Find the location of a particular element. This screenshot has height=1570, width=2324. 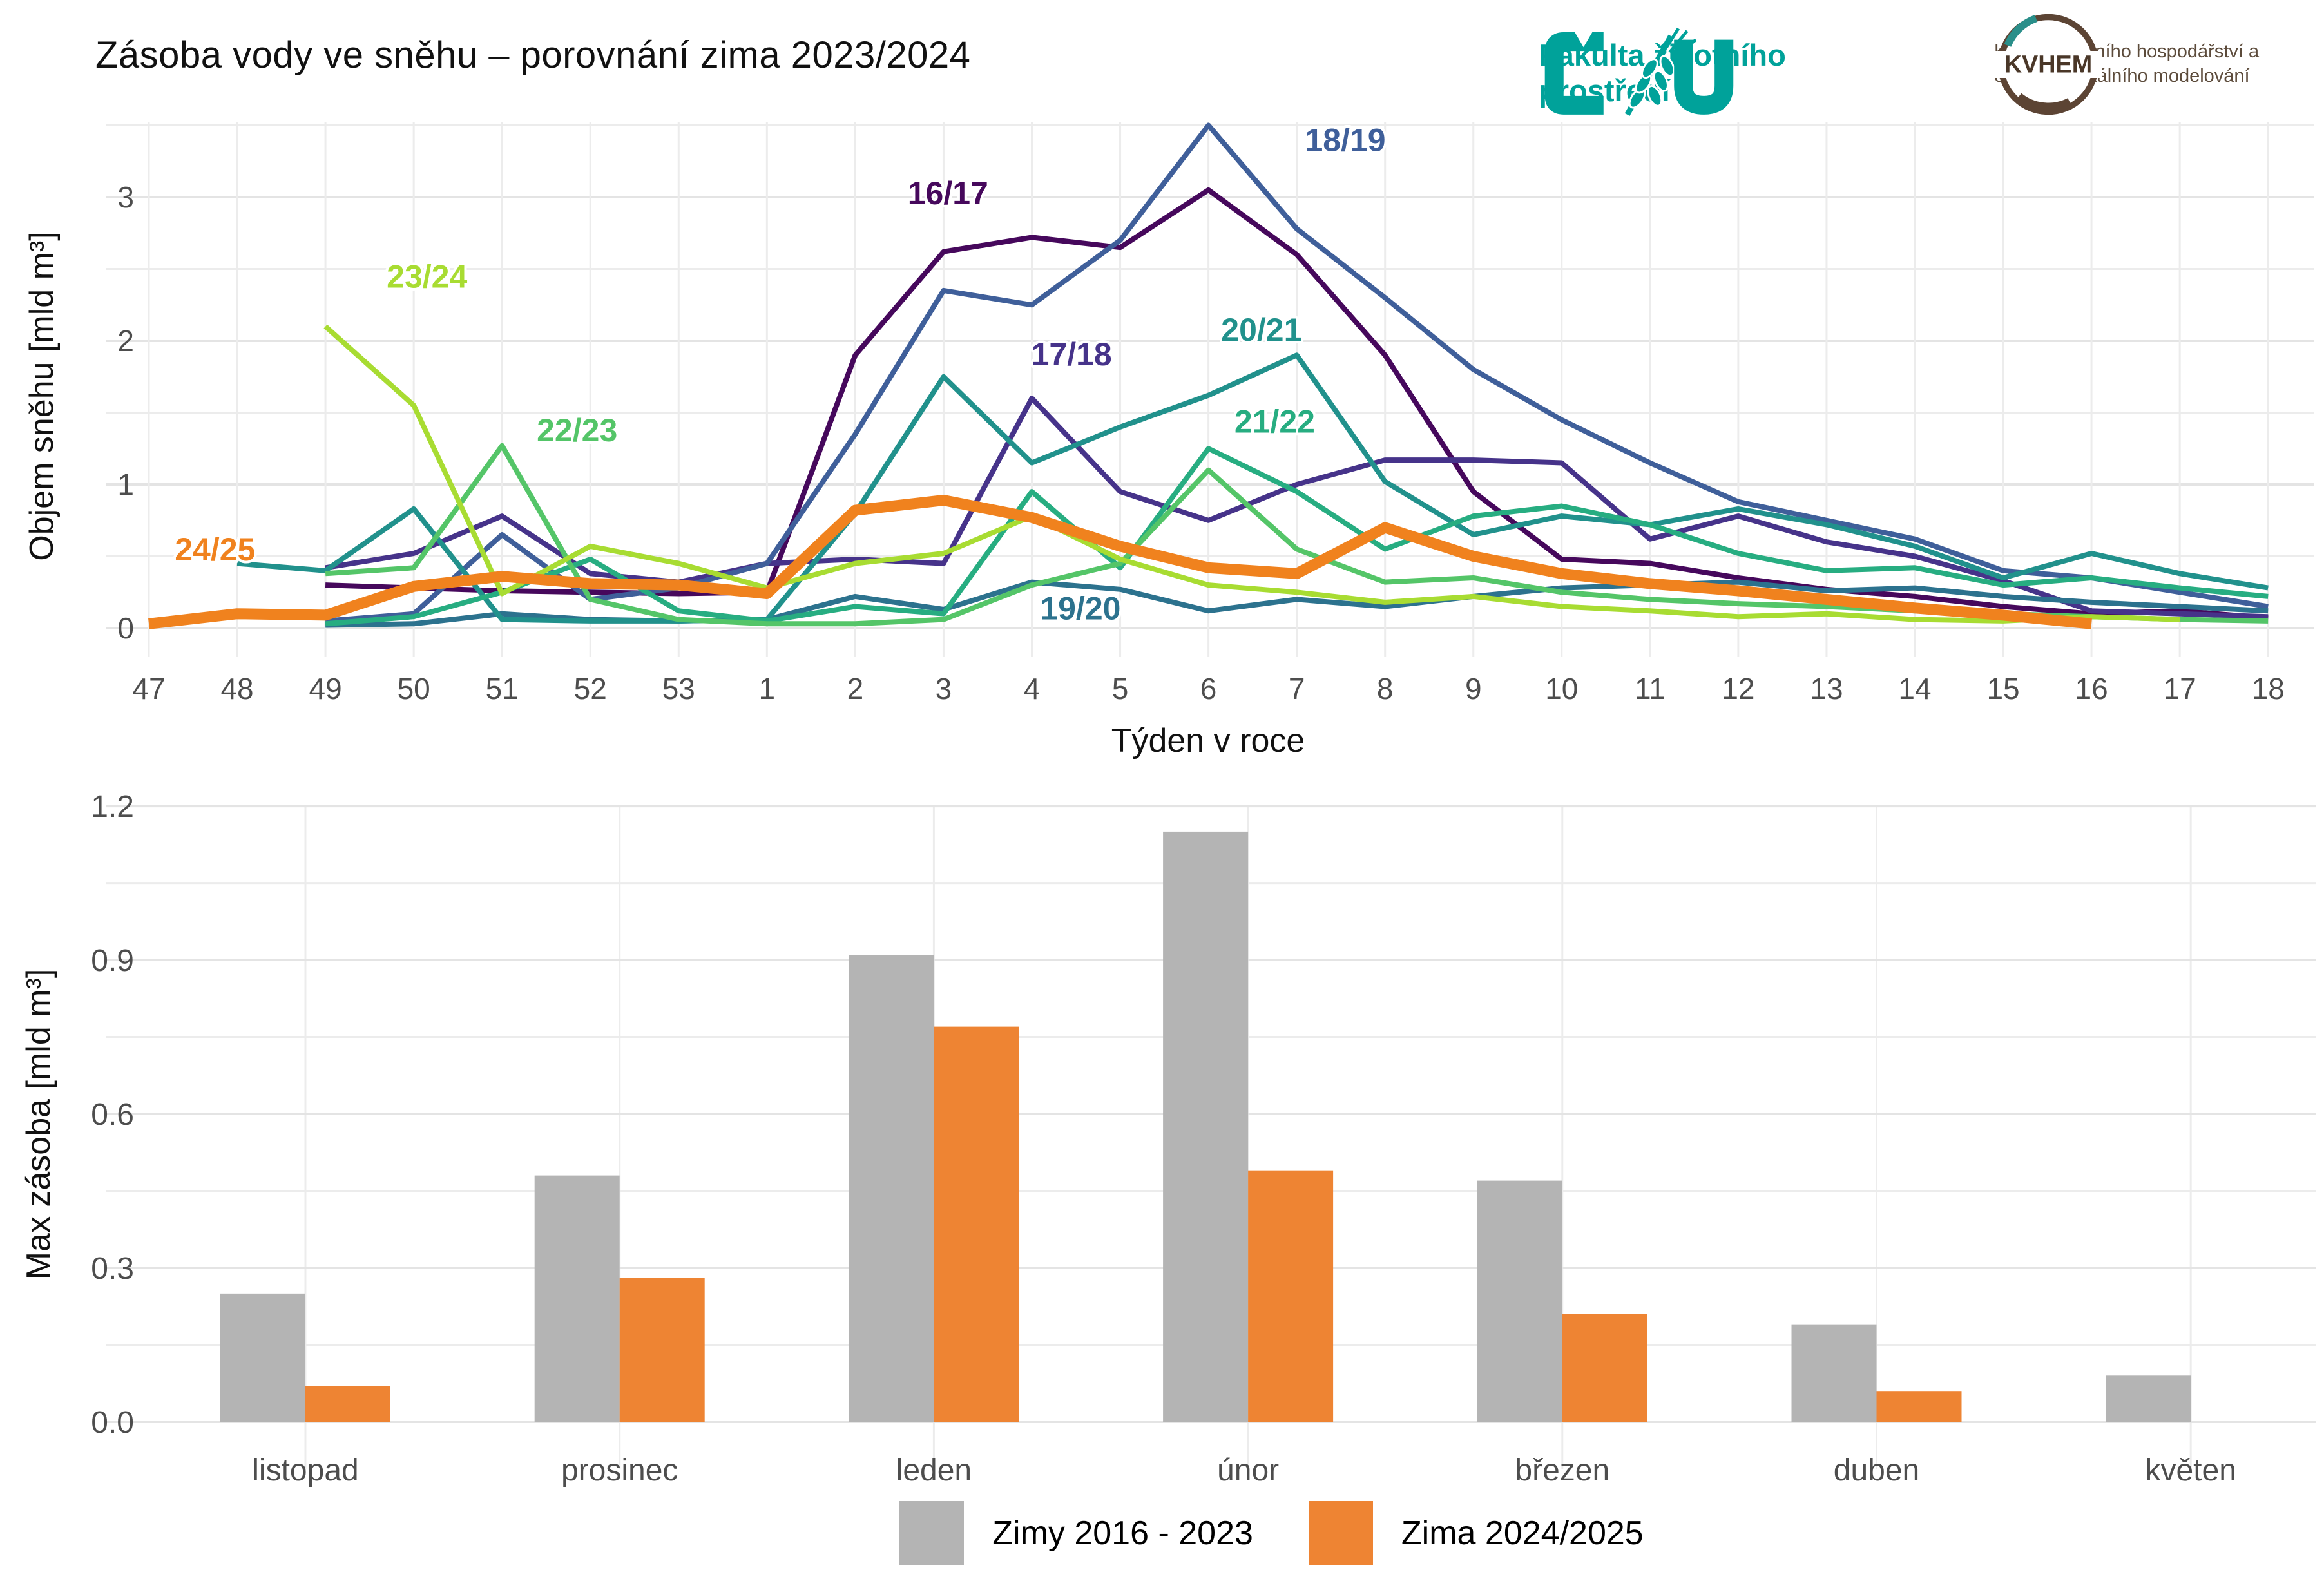

bar-zima2425-leden is located at coordinates (976, 1224).